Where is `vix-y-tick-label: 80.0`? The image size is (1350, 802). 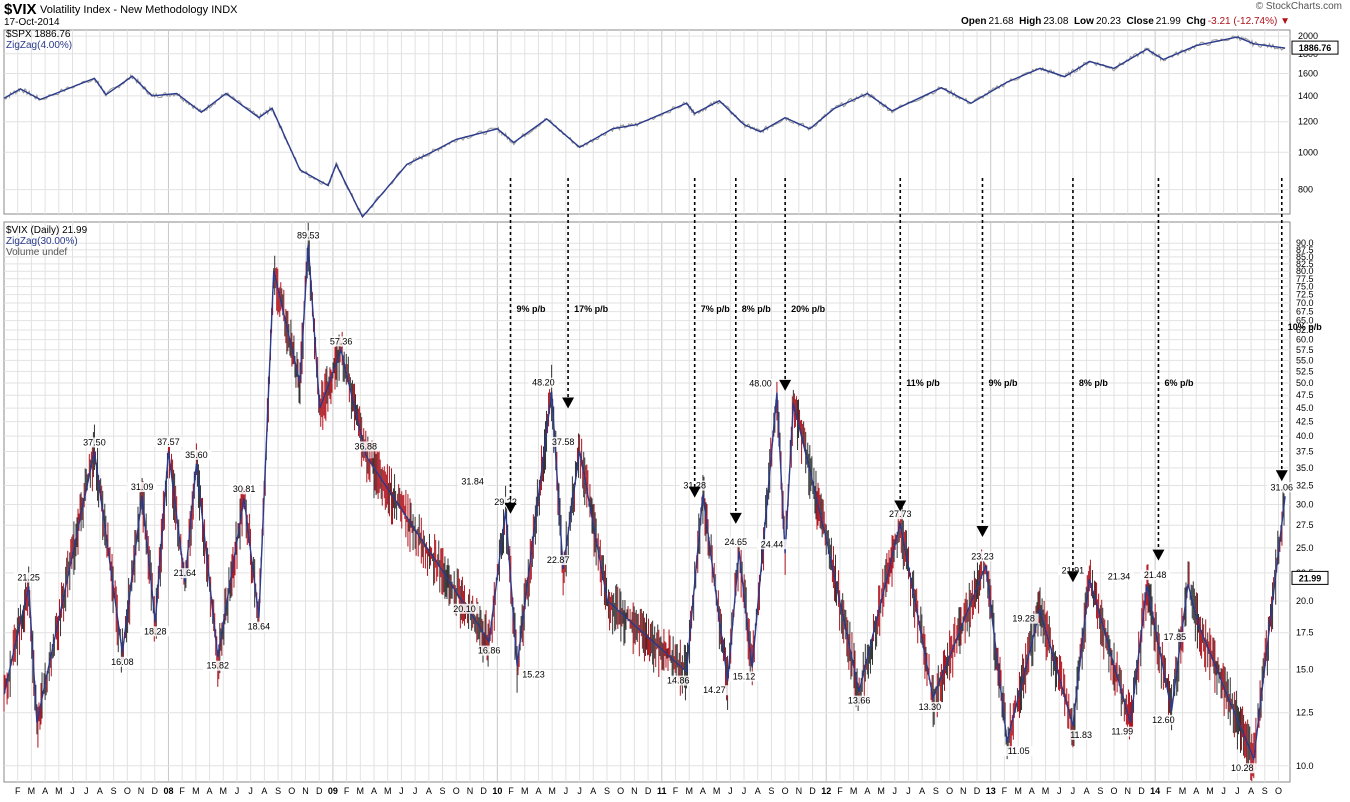 vix-y-tick-label: 80.0 is located at coordinates (1305, 271).